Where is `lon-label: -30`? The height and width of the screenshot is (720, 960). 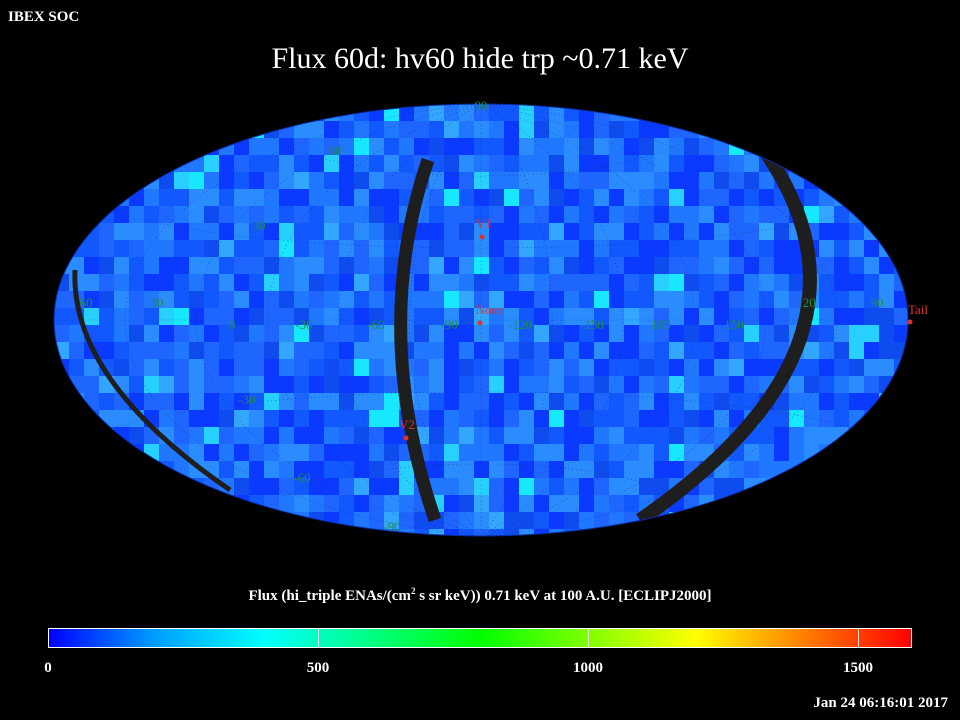 lon-label: -30 is located at coordinates (303, 324).